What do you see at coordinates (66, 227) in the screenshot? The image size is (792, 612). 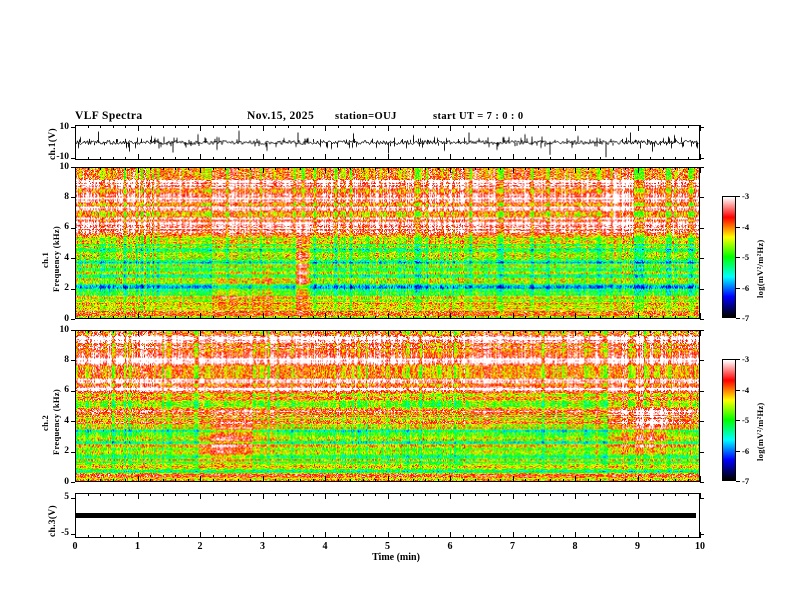 I see `y-tick-label-ch1_spec-2: 6` at bounding box center [66, 227].